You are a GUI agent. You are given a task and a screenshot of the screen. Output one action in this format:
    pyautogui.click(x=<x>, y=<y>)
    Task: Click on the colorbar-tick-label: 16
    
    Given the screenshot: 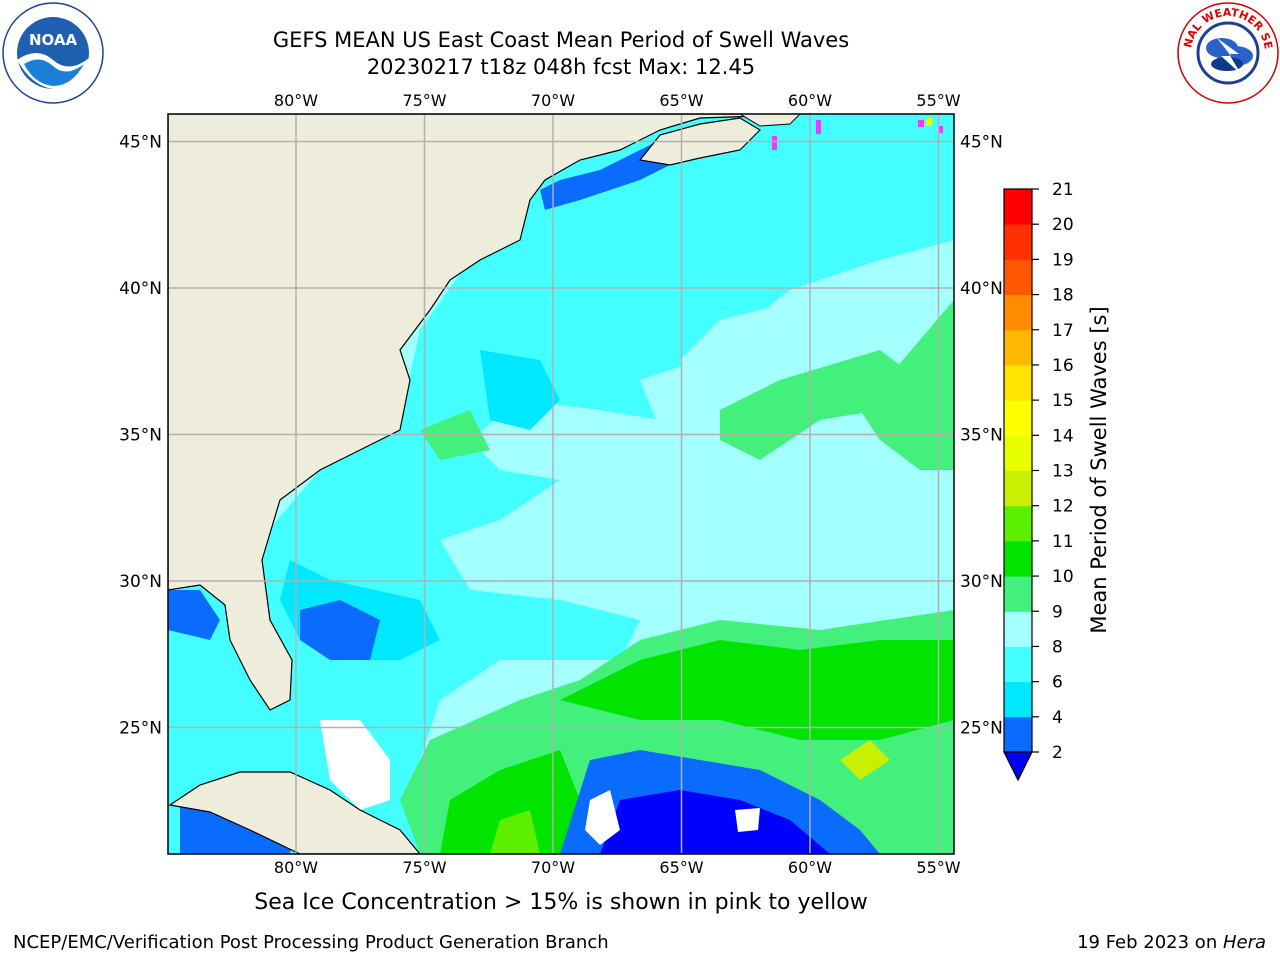 What is the action you would take?
    pyautogui.click(x=1063, y=366)
    